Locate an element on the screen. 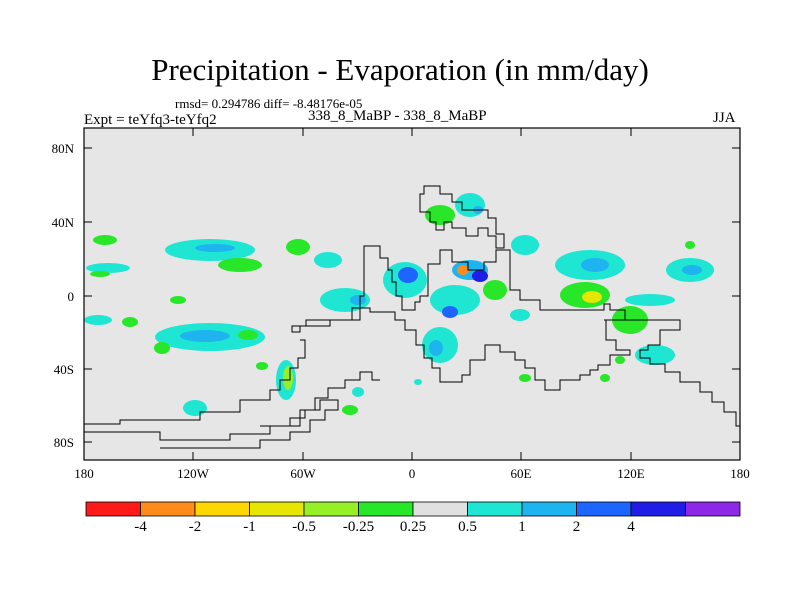  colorbar-label: 4 is located at coordinates (631, 527).